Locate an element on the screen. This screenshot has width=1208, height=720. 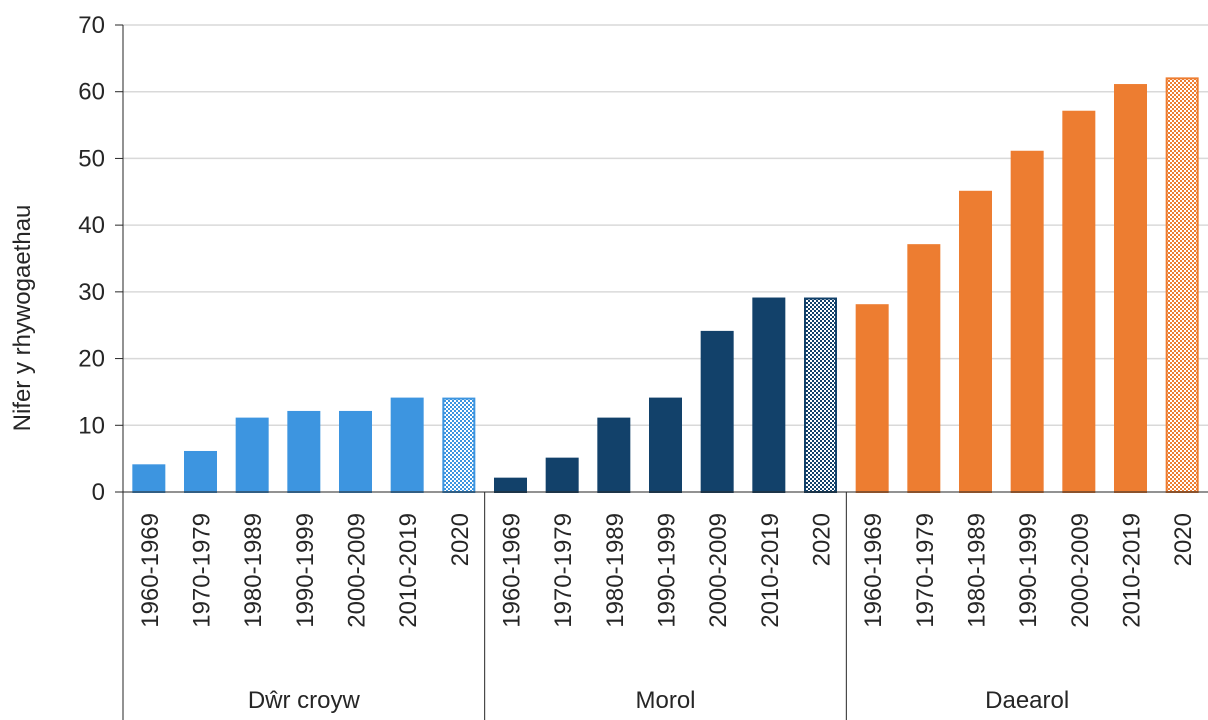
y-tick-label: 70 is located at coordinates (91, 25).